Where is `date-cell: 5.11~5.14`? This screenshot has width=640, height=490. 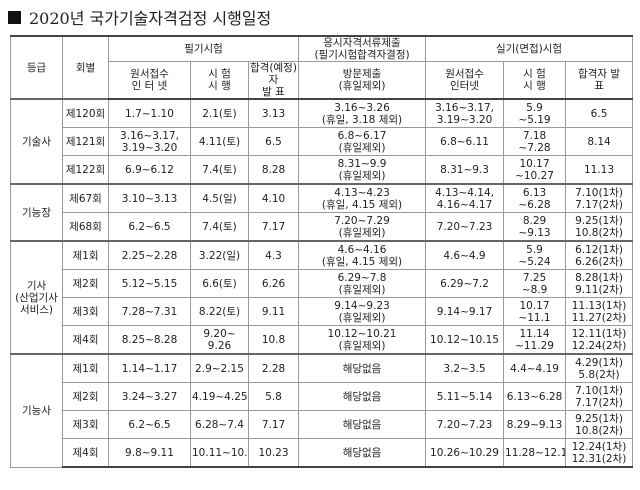 date-cell: 5.11~5.14 is located at coordinates (465, 396).